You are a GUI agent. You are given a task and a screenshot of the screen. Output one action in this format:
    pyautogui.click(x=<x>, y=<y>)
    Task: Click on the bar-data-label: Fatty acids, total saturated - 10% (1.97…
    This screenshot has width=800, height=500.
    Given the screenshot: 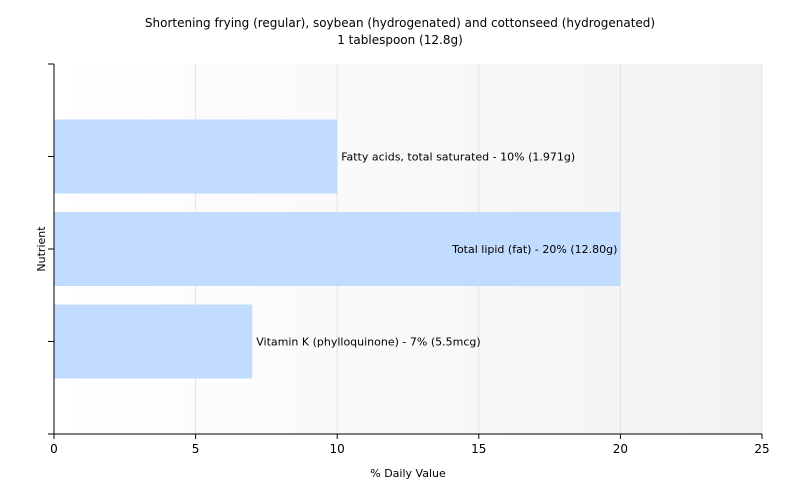 What is the action you would take?
    pyautogui.click(x=458, y=157)
    